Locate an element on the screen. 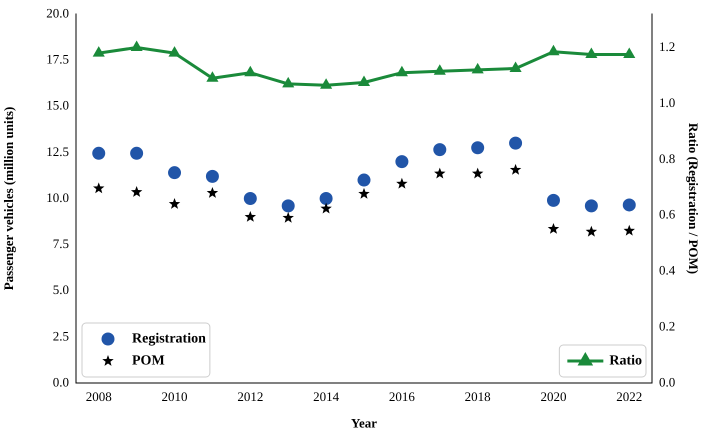 This screenshot has width=702, height=434. x-tick-label: 2022 is located at coordinates (629, 396).